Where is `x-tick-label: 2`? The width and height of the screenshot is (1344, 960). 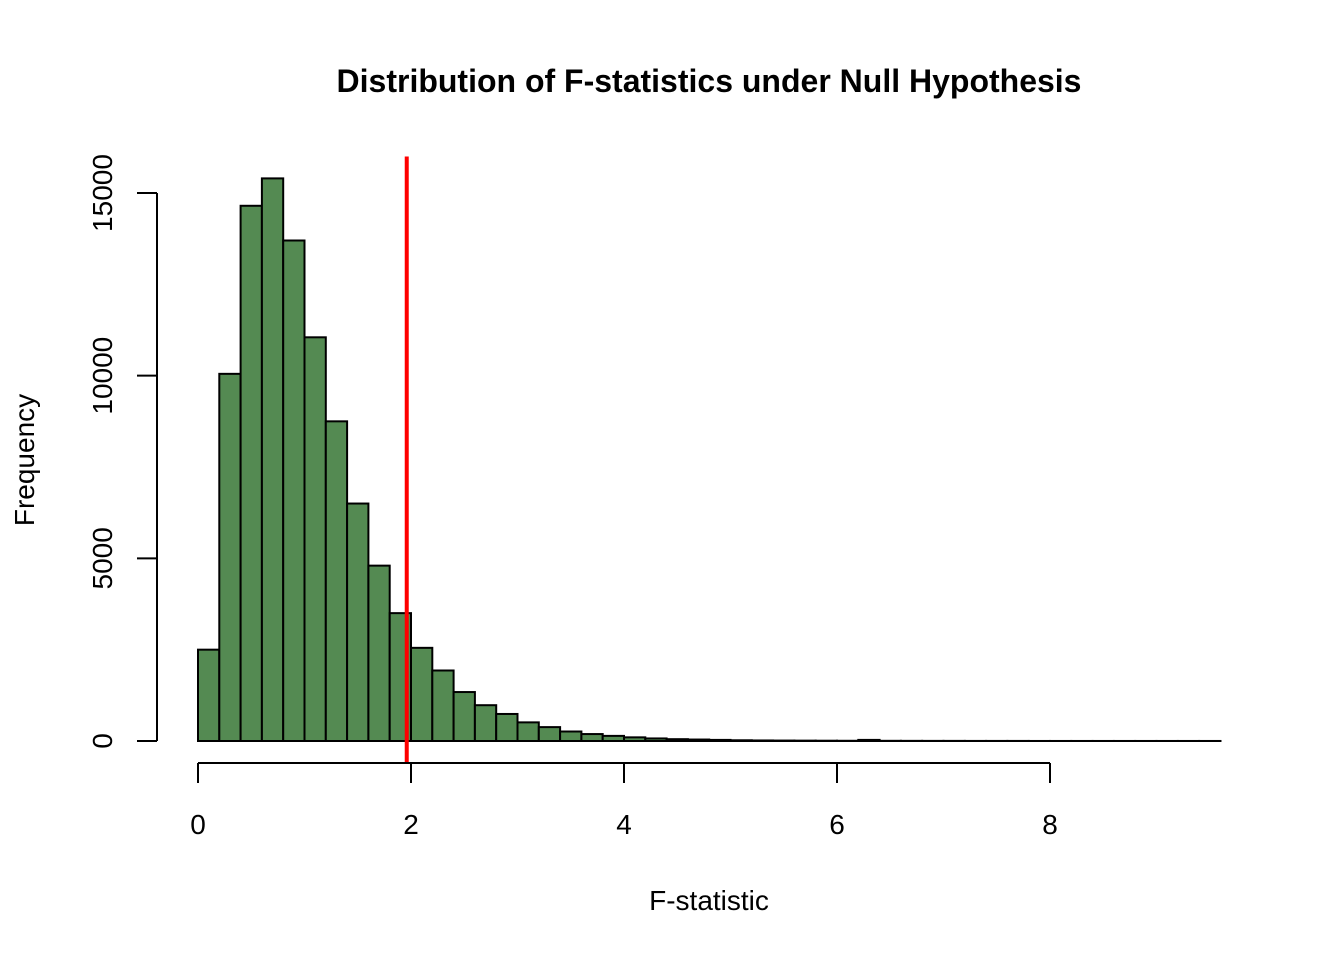
x-tick-label: 2 is located at coordinates (411, 824).